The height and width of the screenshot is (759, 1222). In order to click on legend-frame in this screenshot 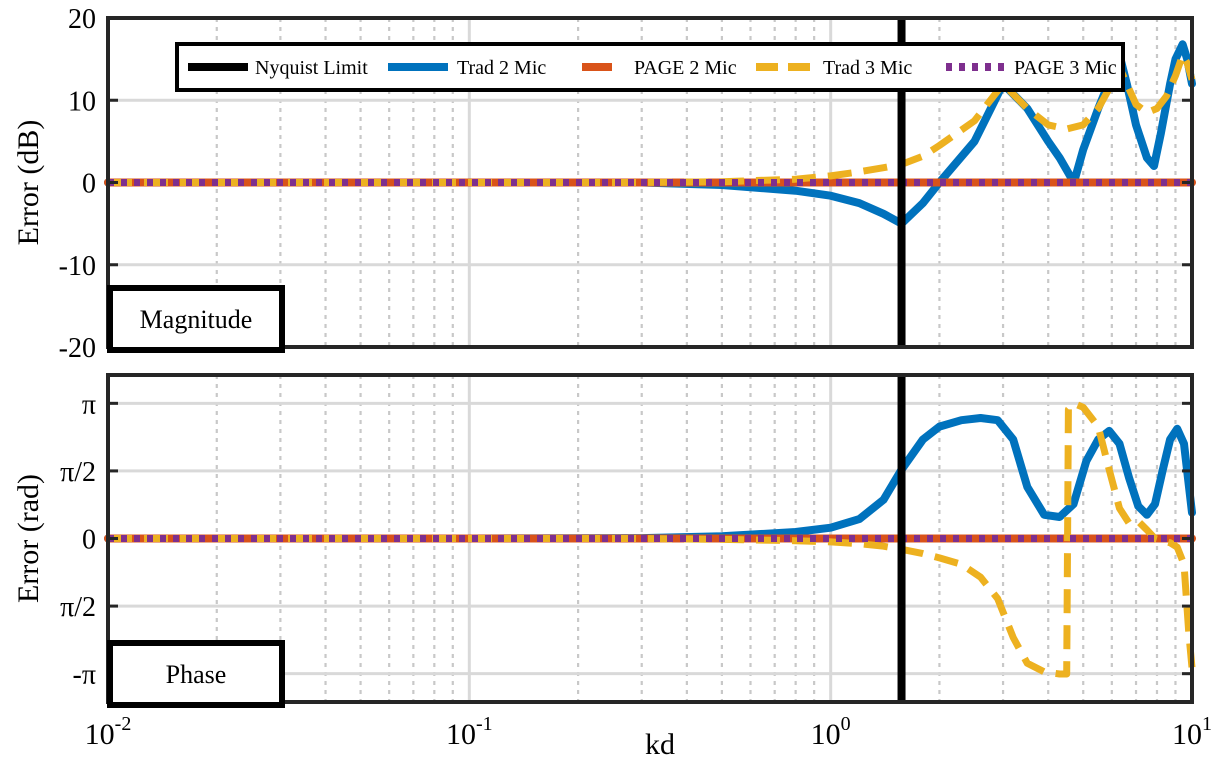, I will do `click(650, 67)`.